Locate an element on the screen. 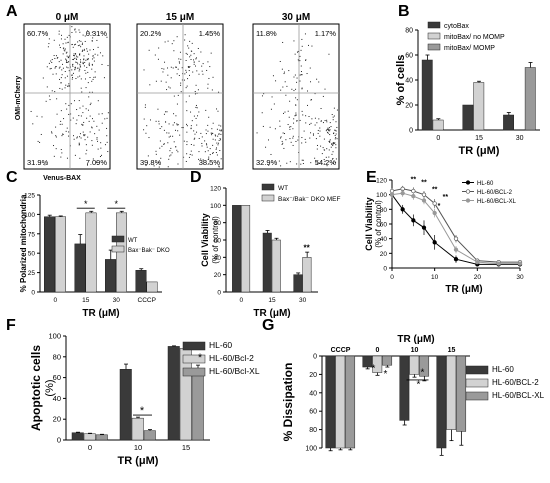  y-tick-label: 60 is located at coordinates (384, 225).